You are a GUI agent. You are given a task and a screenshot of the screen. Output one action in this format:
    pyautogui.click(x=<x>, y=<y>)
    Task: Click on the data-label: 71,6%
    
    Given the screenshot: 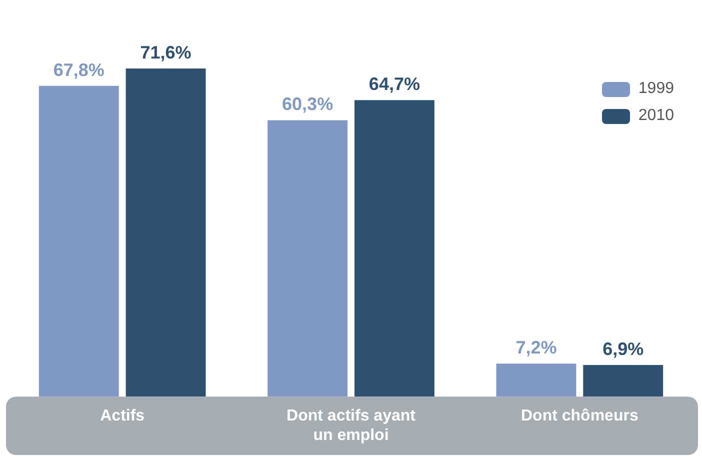 What is the action you would take?
    pyautogui.click(x=166, y=52)
    